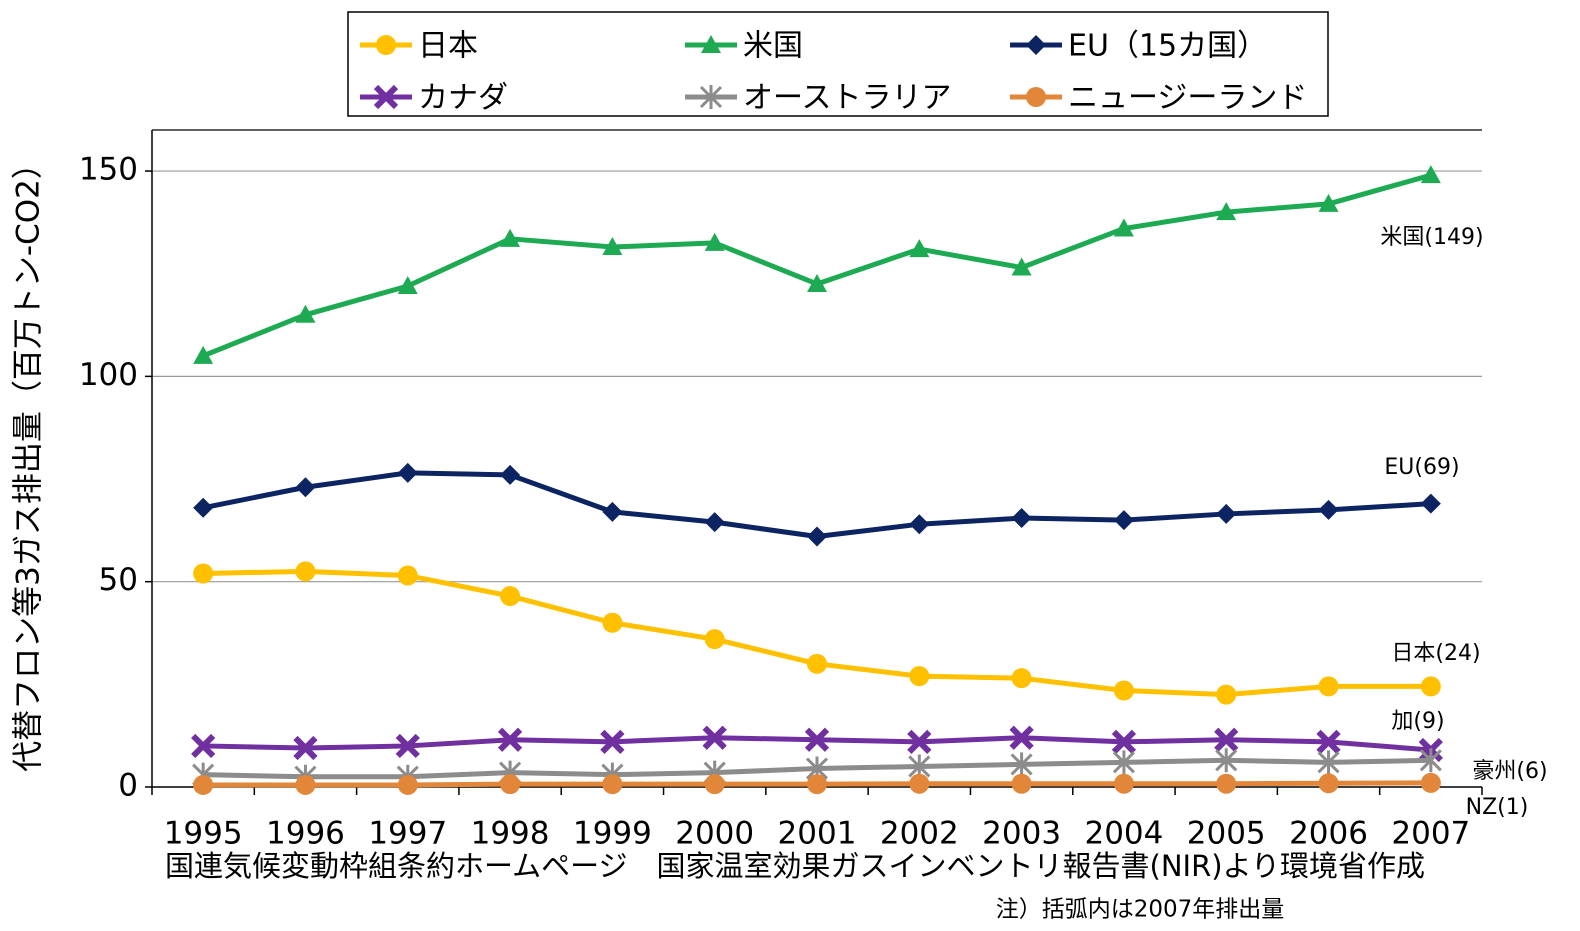 This screenshot has width=1580, height=931. I want to click on legend-label: 日本, so click(448, 46).